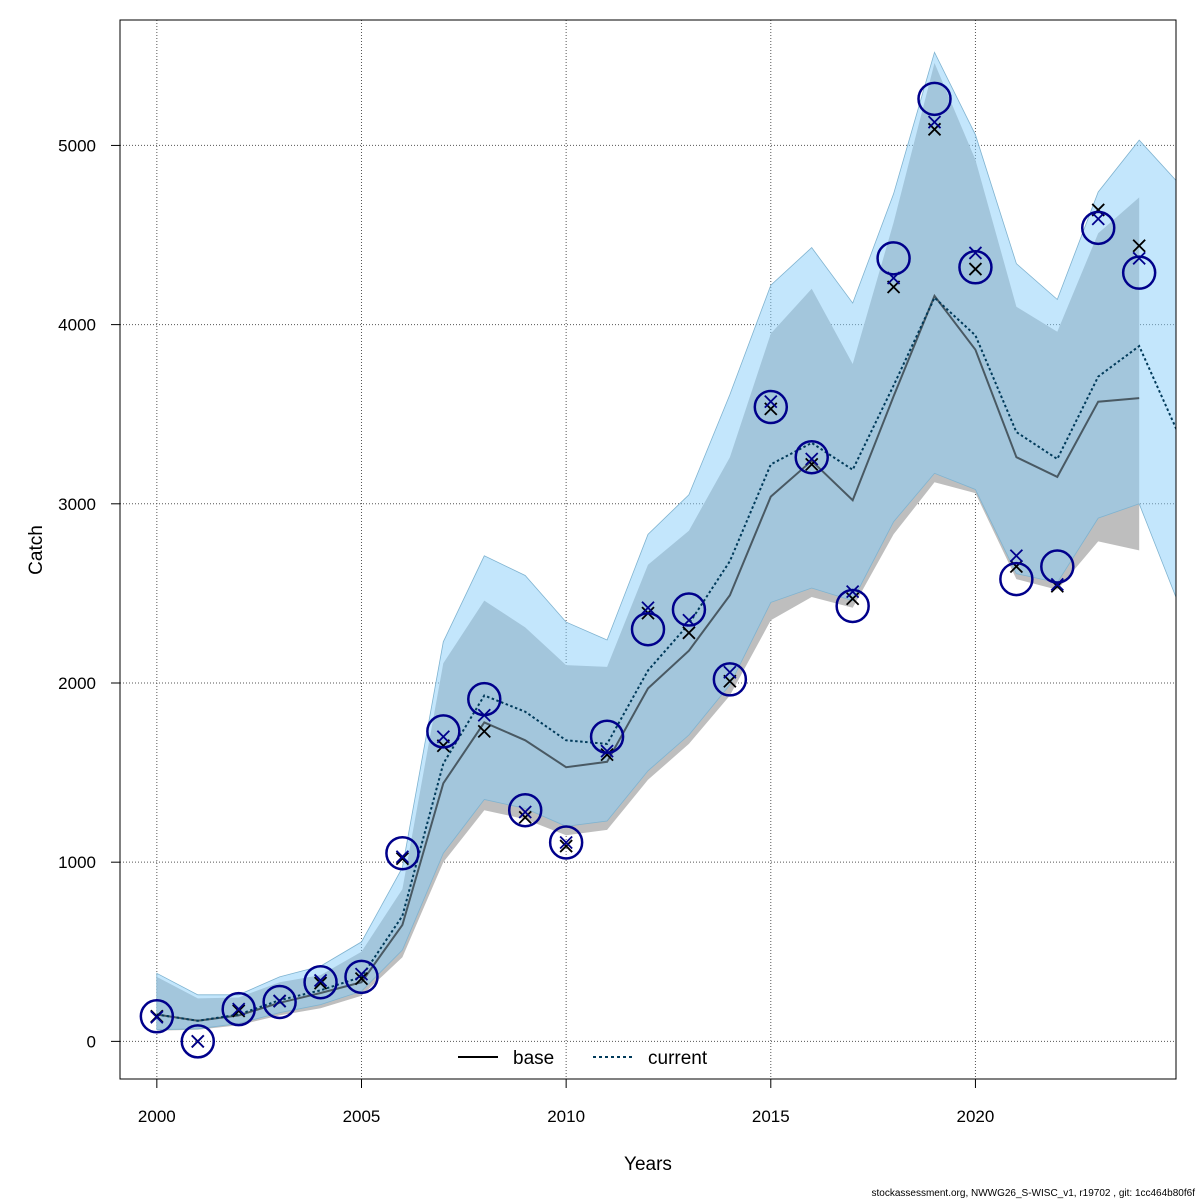  Describe the element at coordinates (533, 1058) in the screenshot. I see `legend-base-label: base` at that location.